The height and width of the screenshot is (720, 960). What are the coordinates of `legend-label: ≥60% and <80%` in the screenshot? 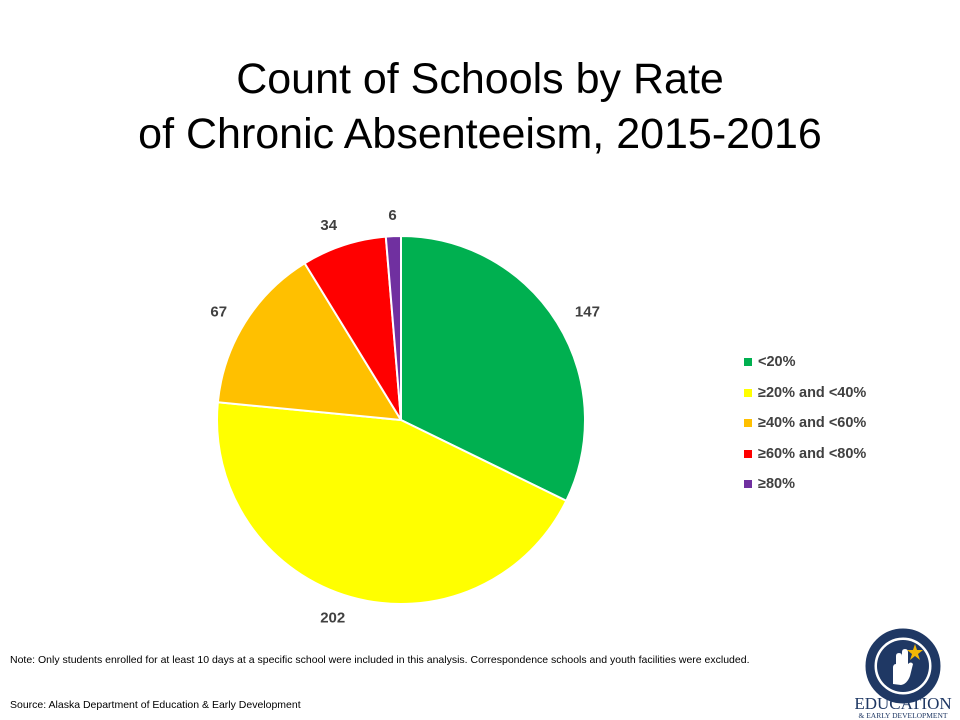 It's located at (812, 453).